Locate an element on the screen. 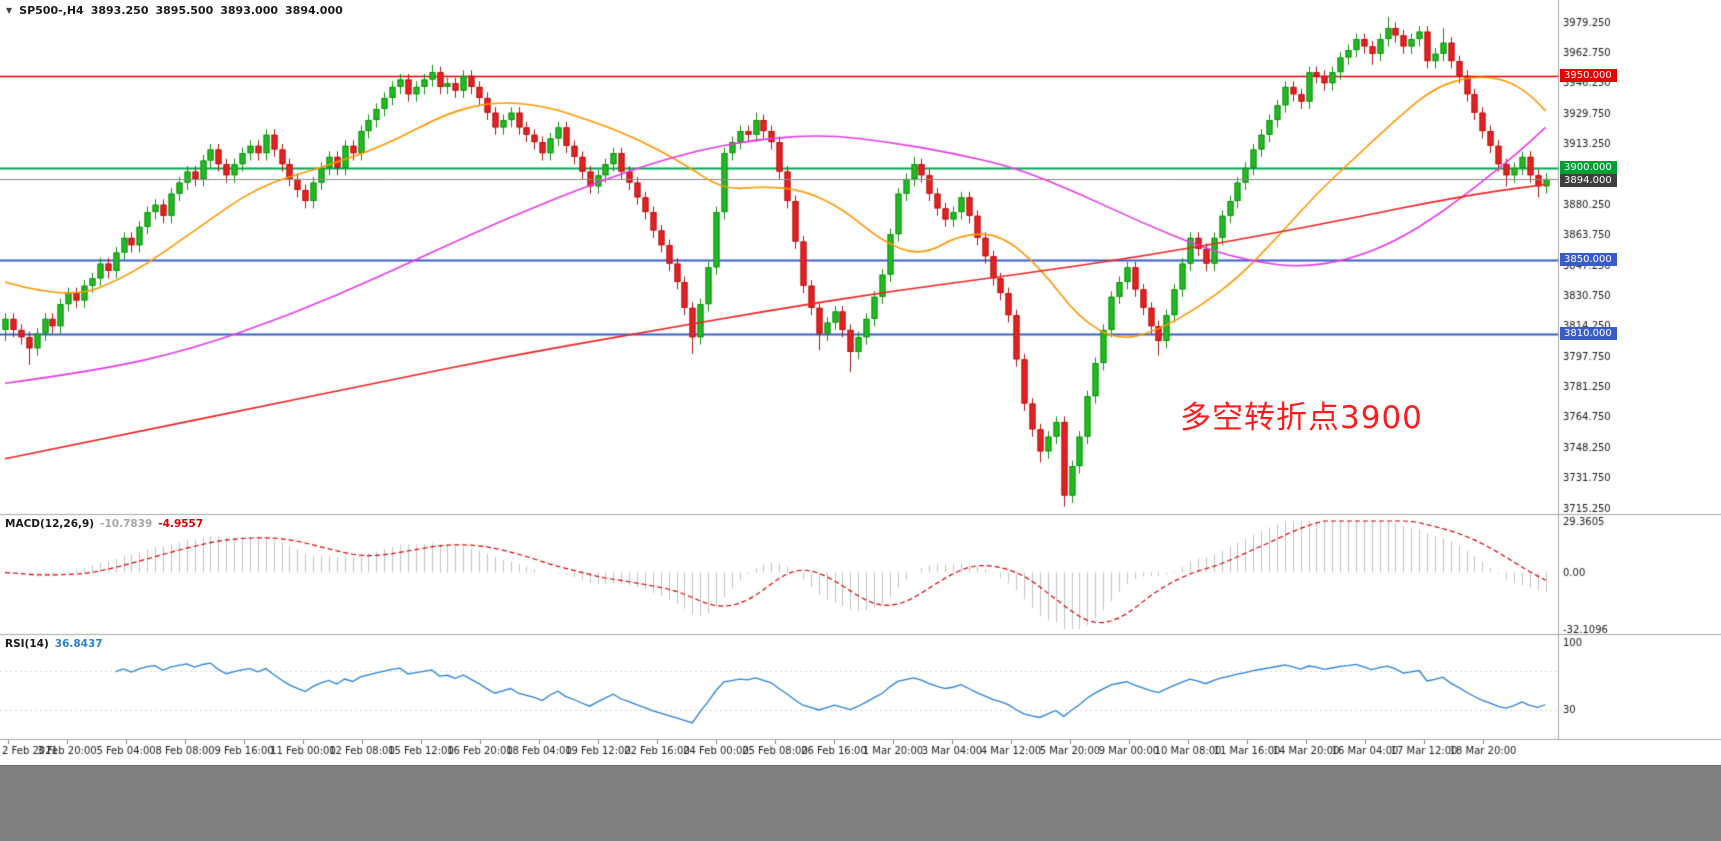 Image resolution: width=1721 pixels, height=841 pixels. rsi-name: RSI(14) is located at coordinates (27, 644).